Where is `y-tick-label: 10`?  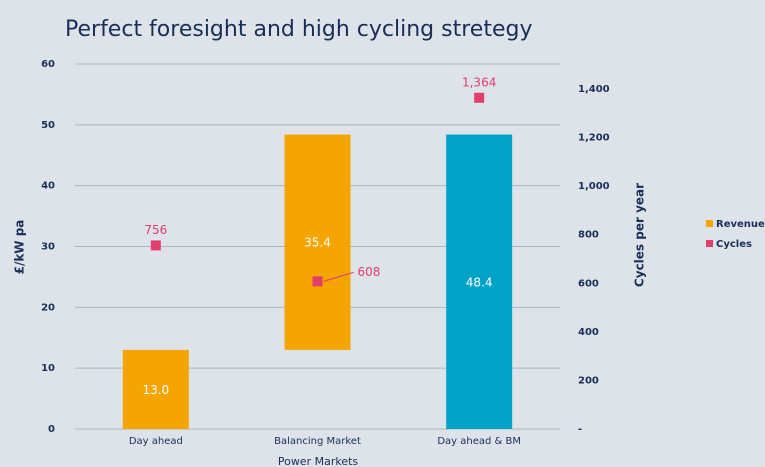
y-tick-label: 10 is located at coordinates (48, 368).